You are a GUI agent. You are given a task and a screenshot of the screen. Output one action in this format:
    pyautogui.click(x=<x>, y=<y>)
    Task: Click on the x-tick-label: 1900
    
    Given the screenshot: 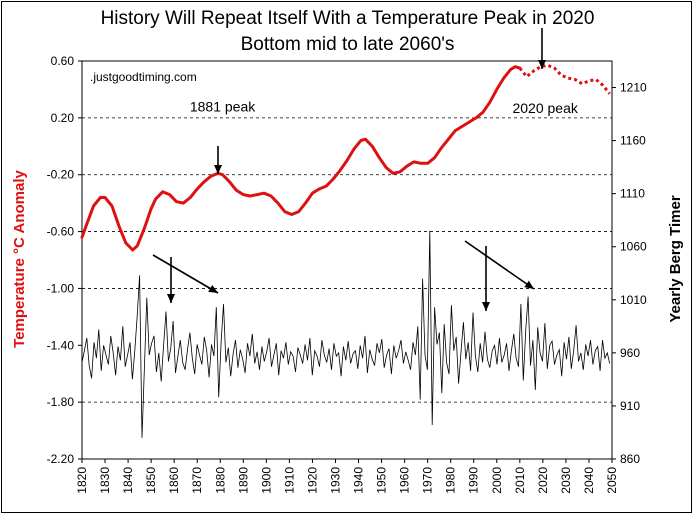 What is the action you would take?
    pyautogui.click(x=266, y=480)
    